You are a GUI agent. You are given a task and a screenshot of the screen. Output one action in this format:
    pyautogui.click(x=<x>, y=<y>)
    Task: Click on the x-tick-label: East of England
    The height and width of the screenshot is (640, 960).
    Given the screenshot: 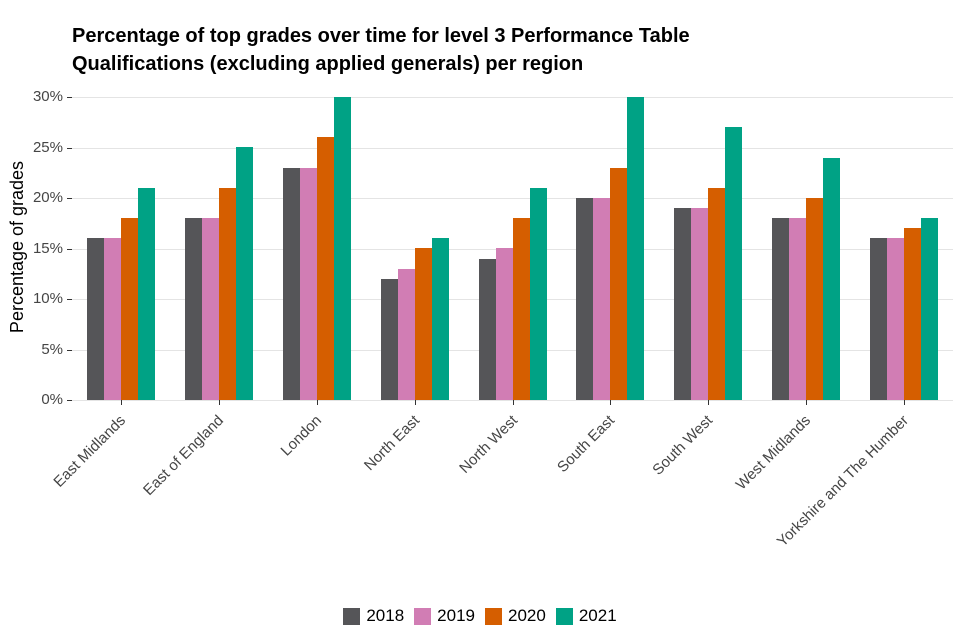 What is the action you would take?
    pyautogui.click(x=184, y=455)
    